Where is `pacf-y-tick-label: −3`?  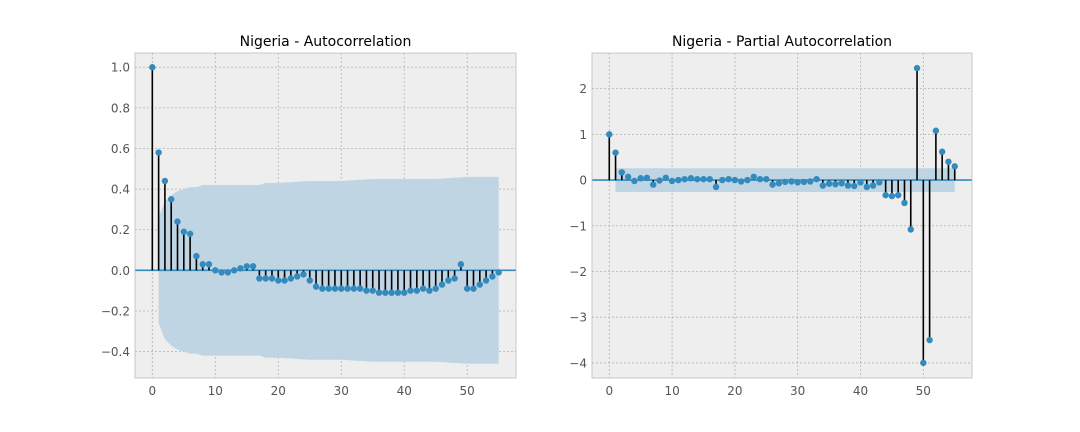 pacf-y-tick-label: −3 is located at coordinates (578, 318).